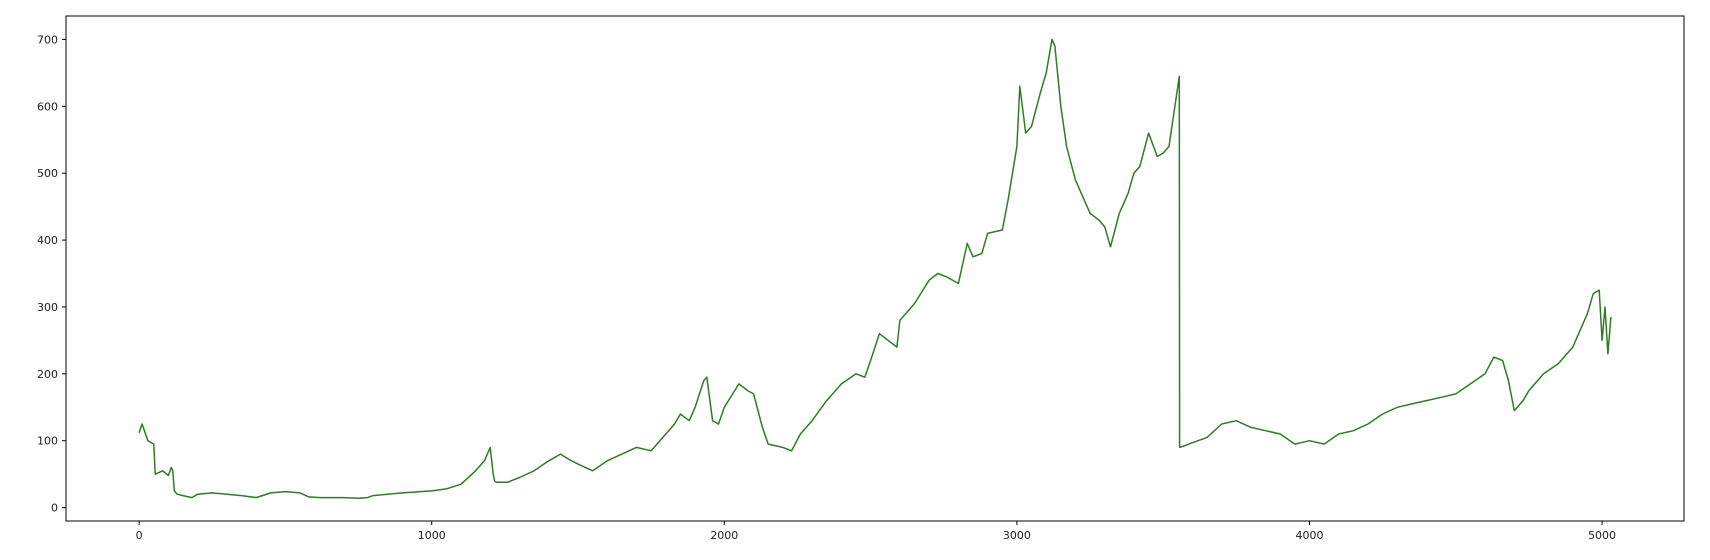 This screenshot has width=1710, height=560. What do you see at coordinates (47, 374) in the screenshot?
I see `y-tick-label: 200` at bounding box center [47, 374].